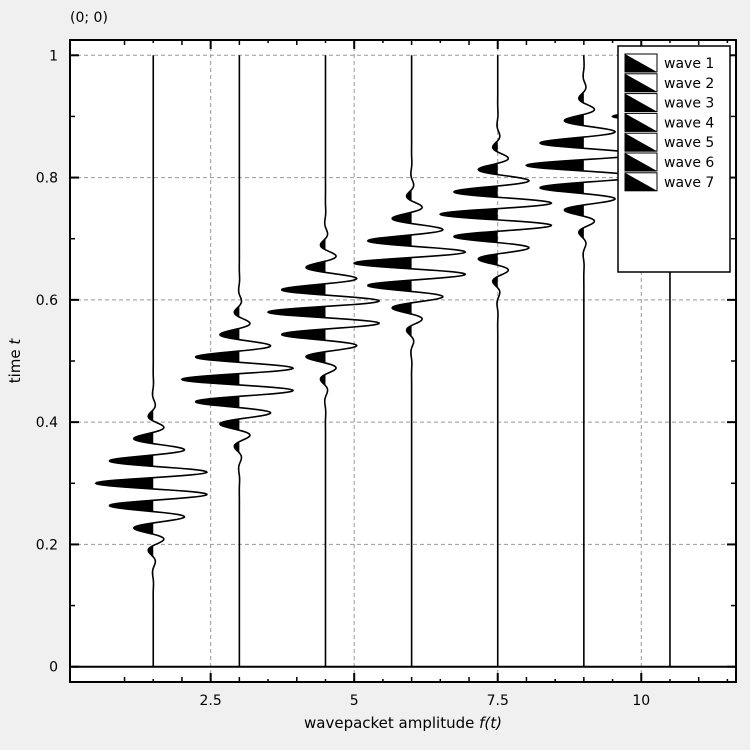 This screenshot has height=750, width=750. Describe the element at coordinates (47, 545) in the screenshot. I see `y-tick-label: 0.2` at that location.